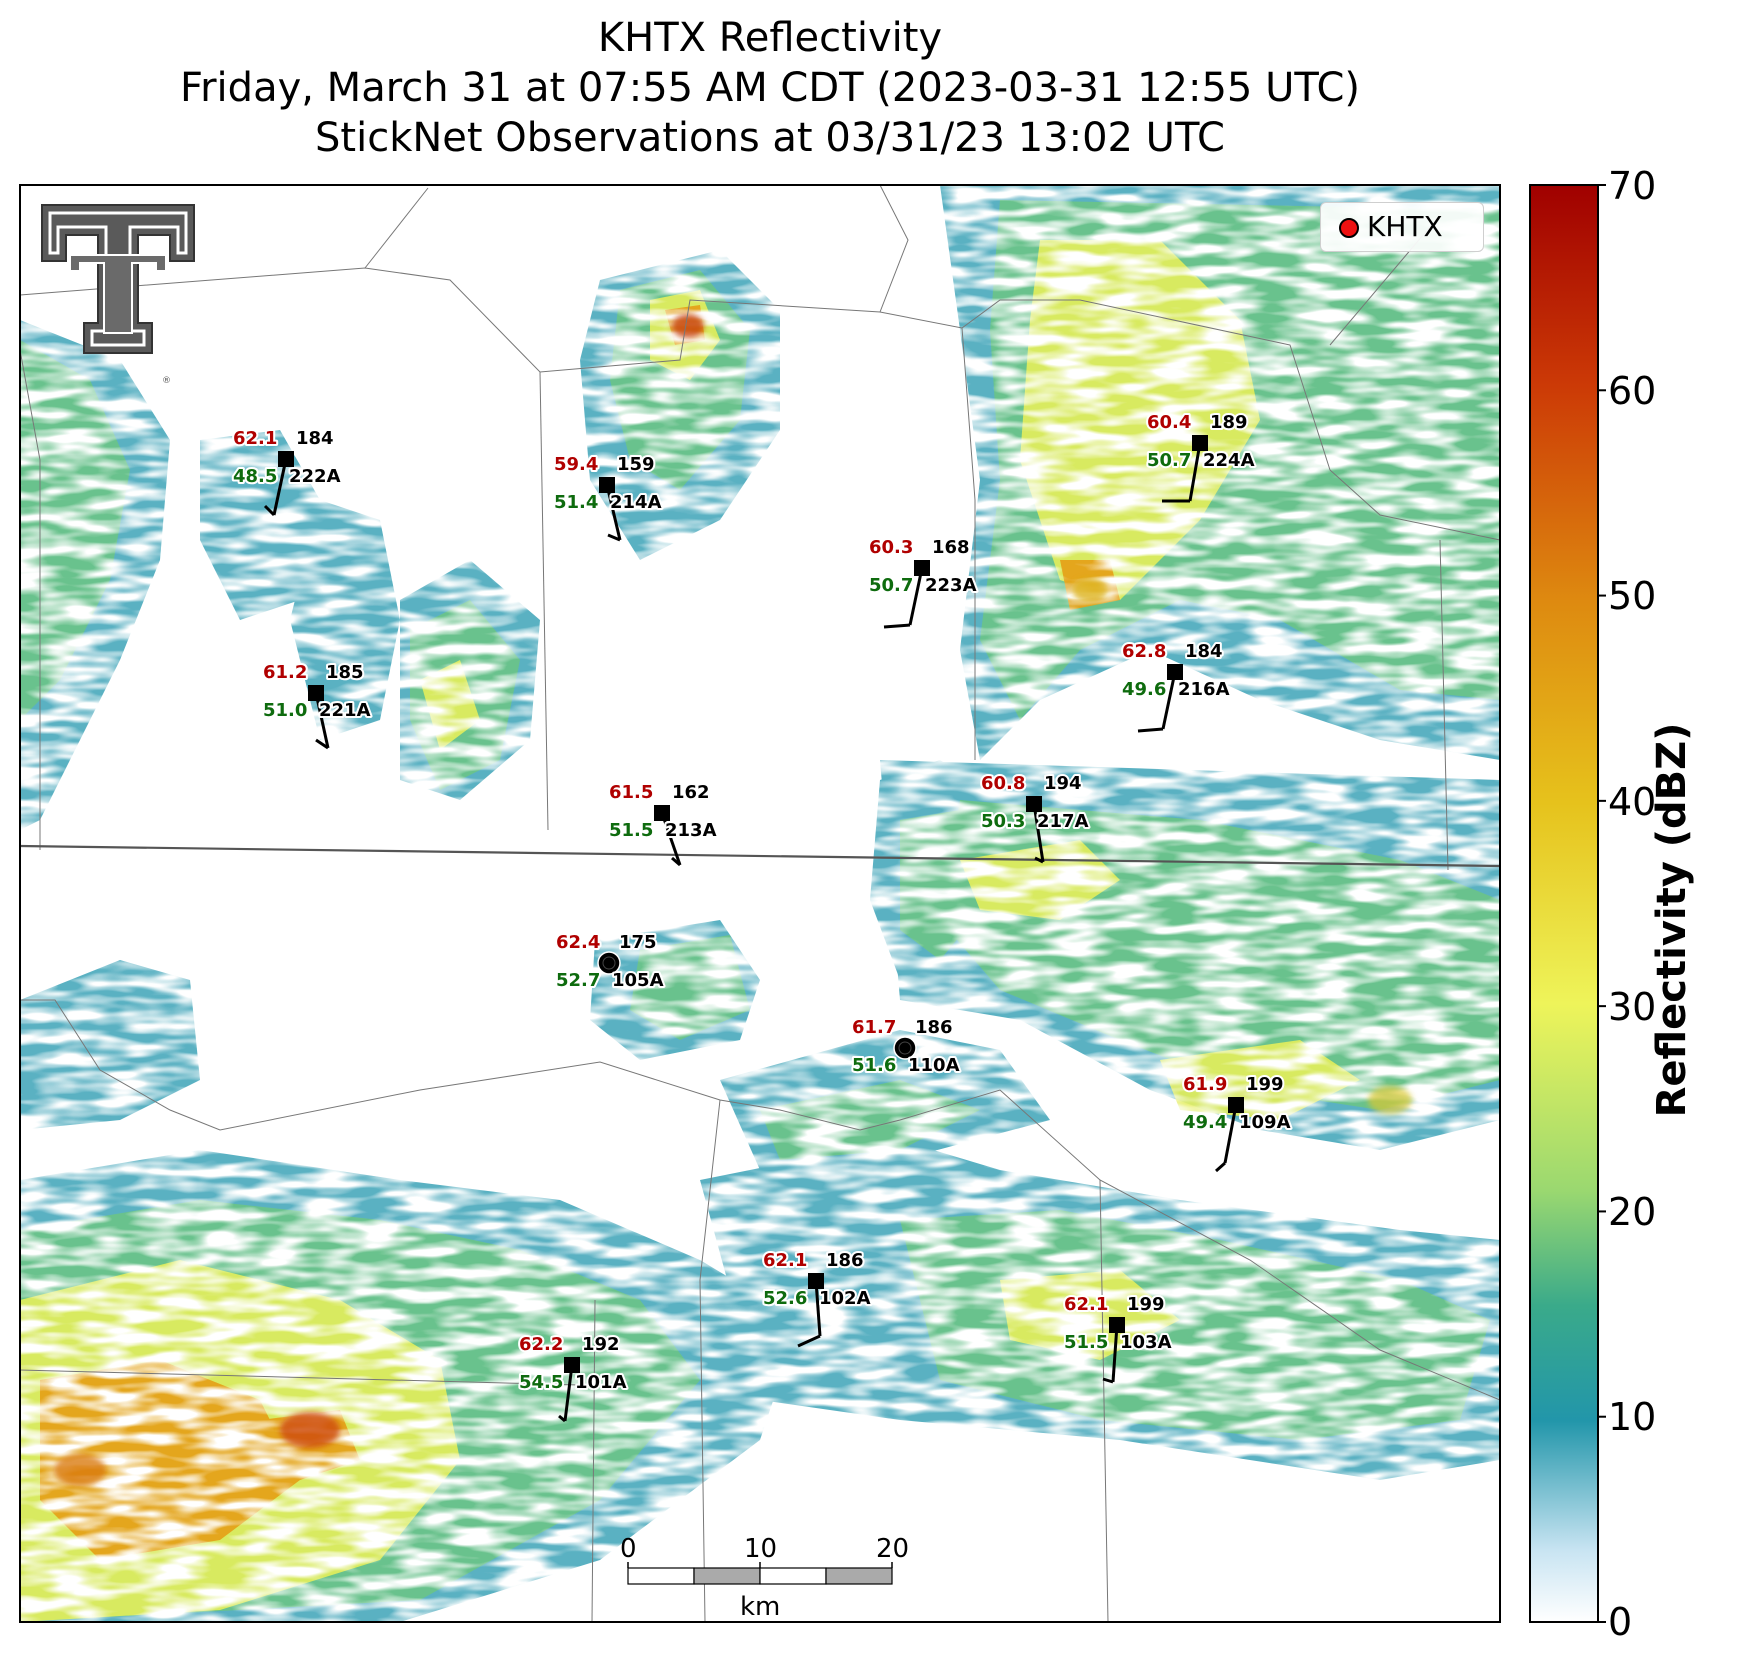 Image resolution: width=1738 pixels, height=1662 pixels. I want to click on station-221A: 61.2 185 51.0 221A, so click(317, 705).